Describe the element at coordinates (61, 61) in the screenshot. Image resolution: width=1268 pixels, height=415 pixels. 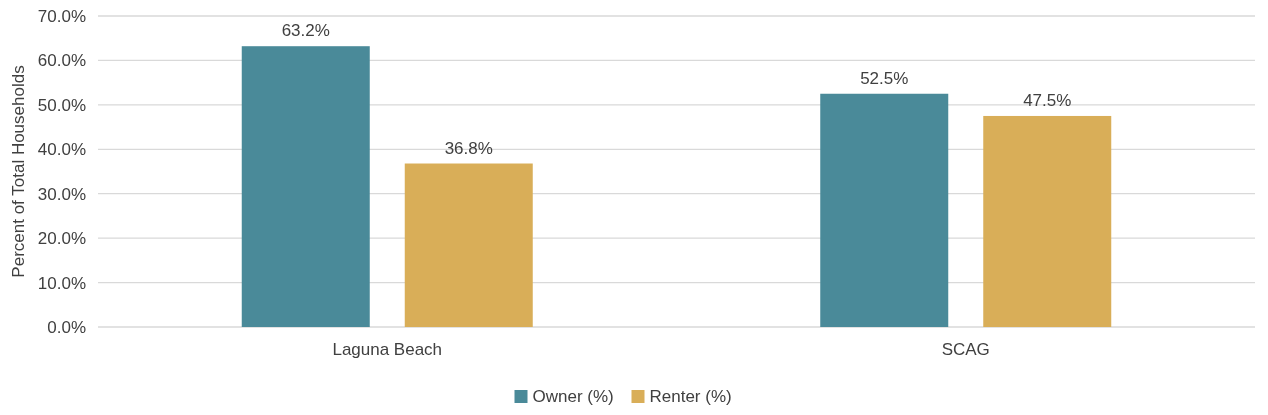
I see `y-tick-label: 60.0%` at that location.